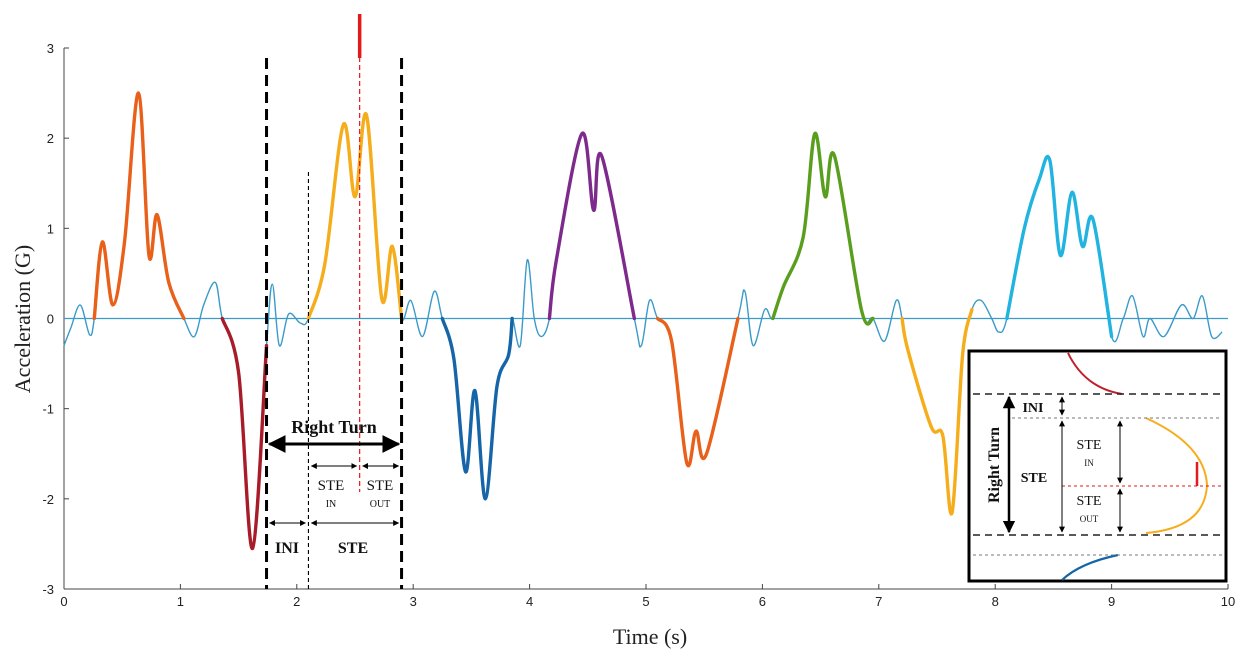 The width and height of the screenshot is (1239, 651). What do you see at coordinates (180, 601) in the screenshot?
I see `x-tick-label: 1` at bounding box center [180, 601].